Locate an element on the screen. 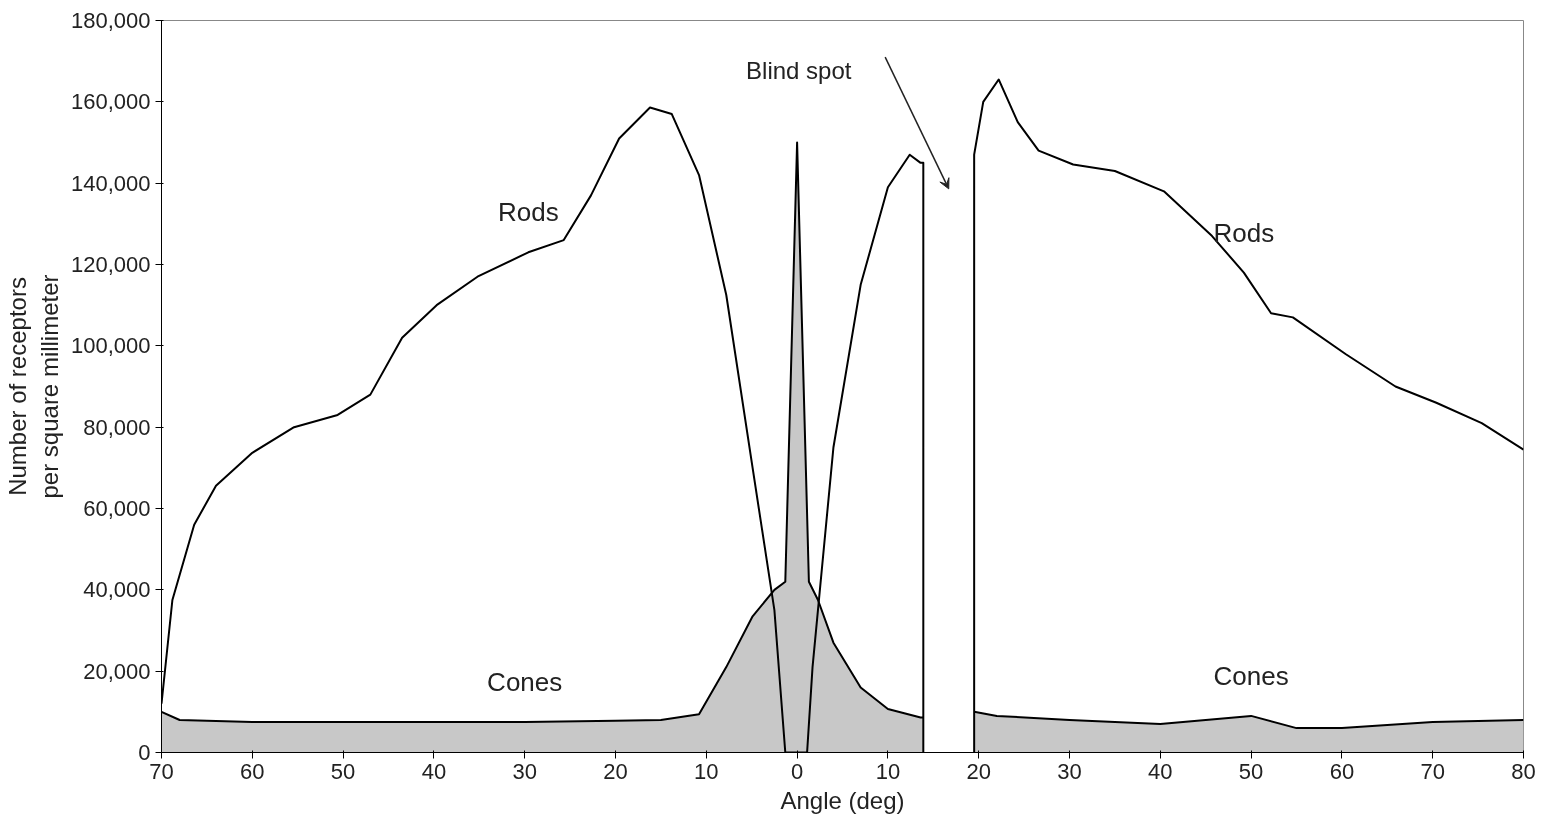 The image size is (1545, 816). x-tick-label: 80 is located at coordinates (1523, 771).